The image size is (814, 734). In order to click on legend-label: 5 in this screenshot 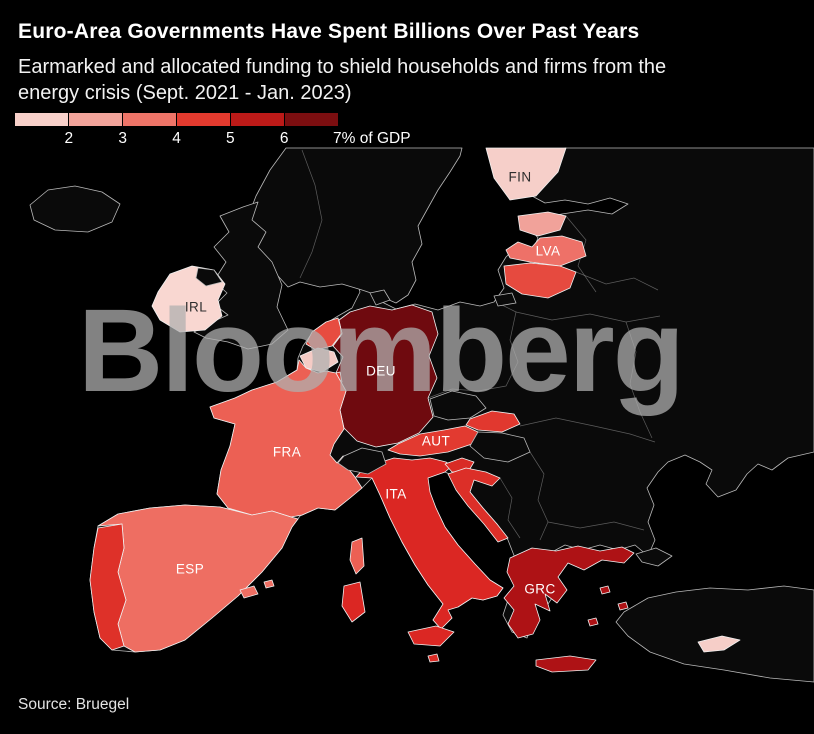, I will do `click(230, 138)`.